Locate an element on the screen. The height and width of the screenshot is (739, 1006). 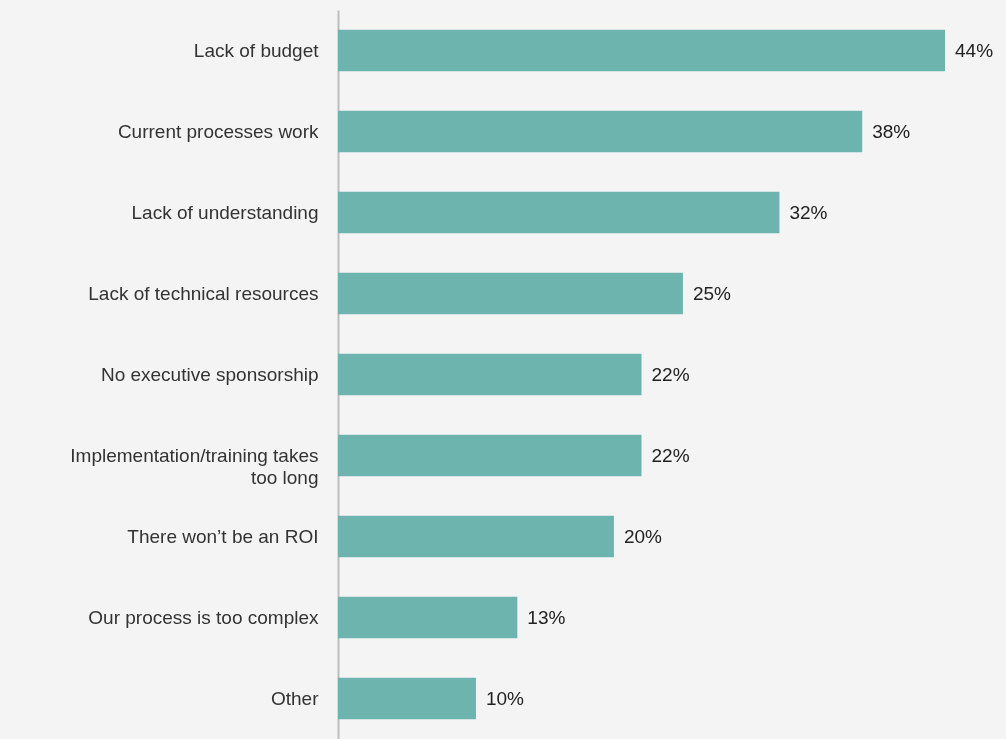
y-tick-label: Our process is too complex is located at coordinates (203, 617).